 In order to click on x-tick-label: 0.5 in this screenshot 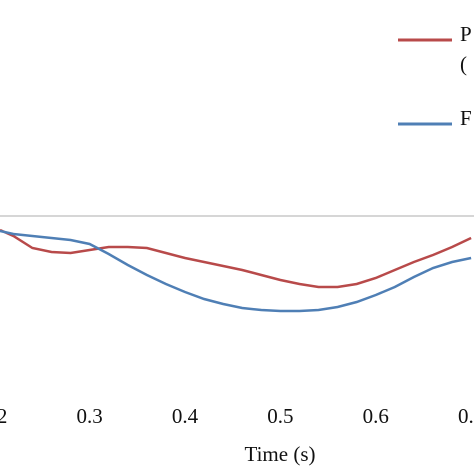, I will do `click(280, 416)`.